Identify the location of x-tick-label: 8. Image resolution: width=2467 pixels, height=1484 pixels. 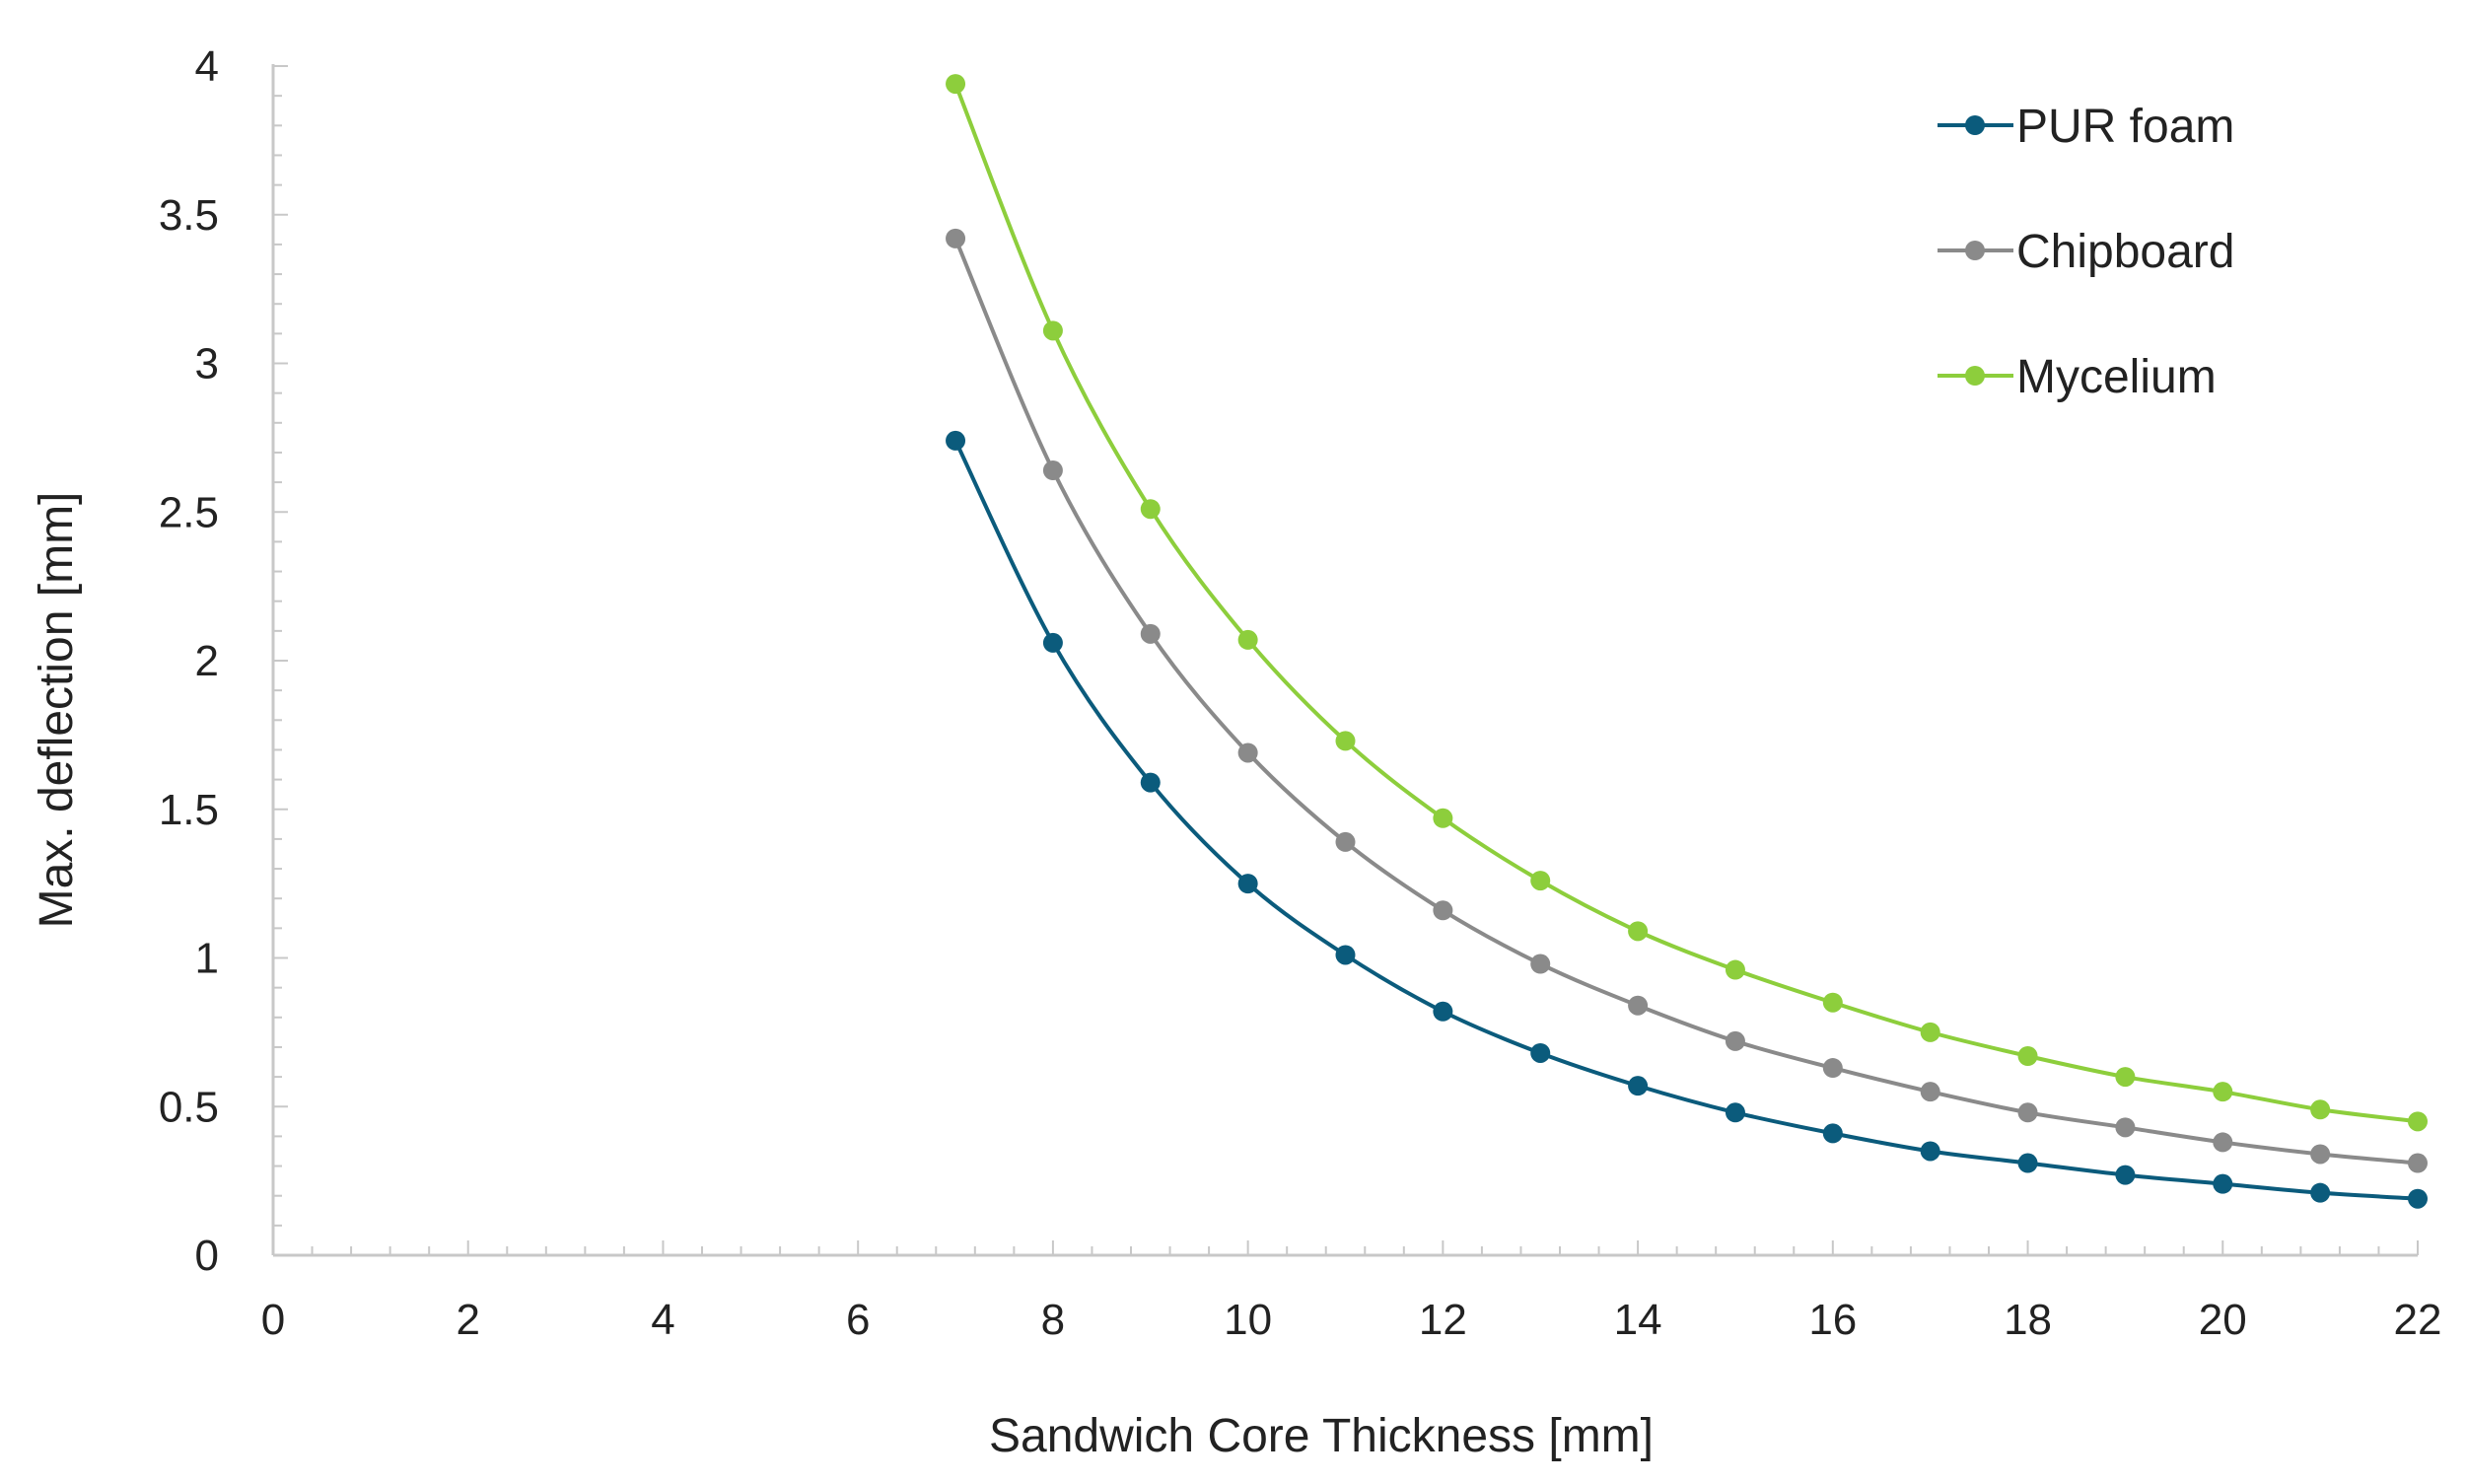
(1053, 1320).